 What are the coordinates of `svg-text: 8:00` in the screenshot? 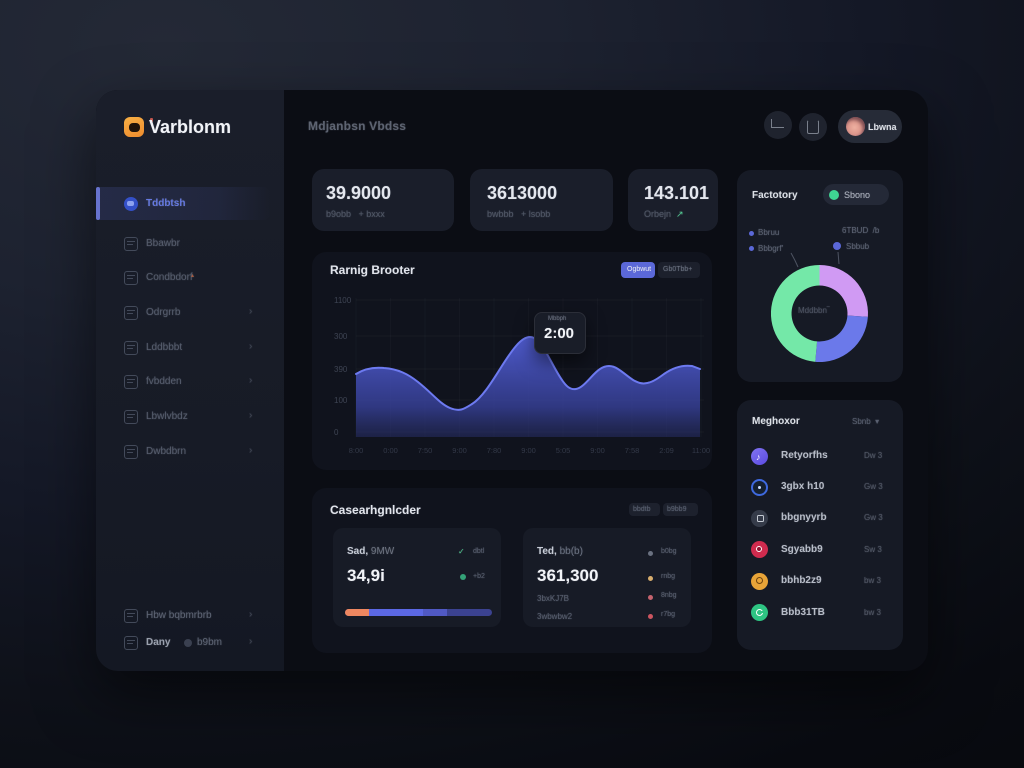 It's located at (356, 450).